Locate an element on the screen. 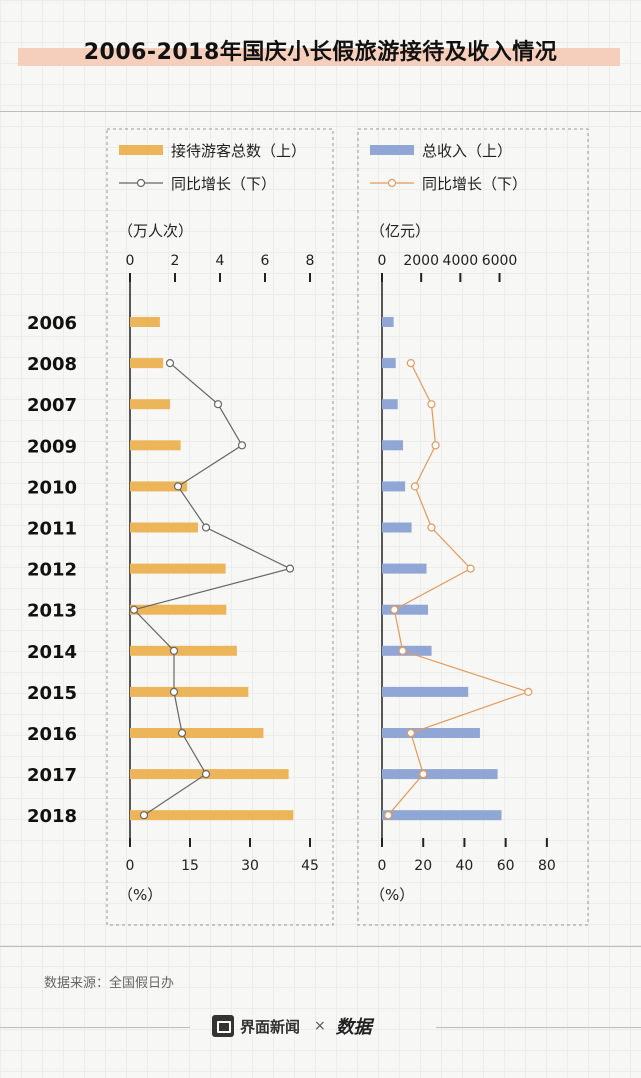 Image resolution: width=641 pixels, height=1078 pixels. brand-name: 界面新闻 is located at coordinates (270, 1026).